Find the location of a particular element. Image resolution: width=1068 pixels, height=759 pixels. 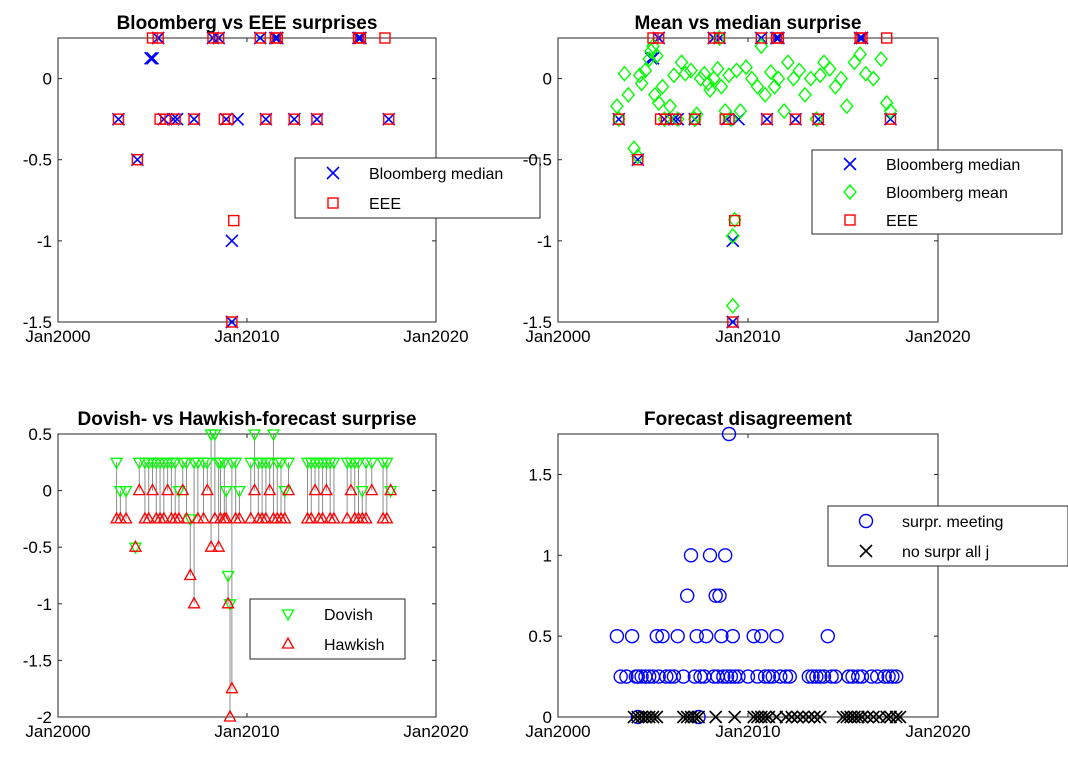

y-tick-label: 0.5 is located at coordinates (40, 434).